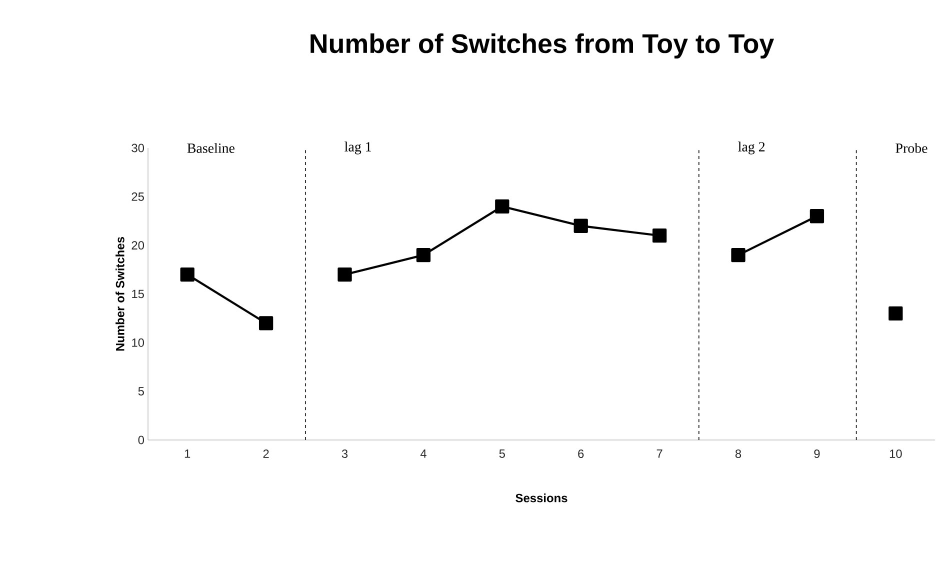 Image resolution: width=952 pixels, height=577 pixels. Describe the element at coordinates (141, 440) in the screenshot. I see `y-tick-label: 0` at that location.